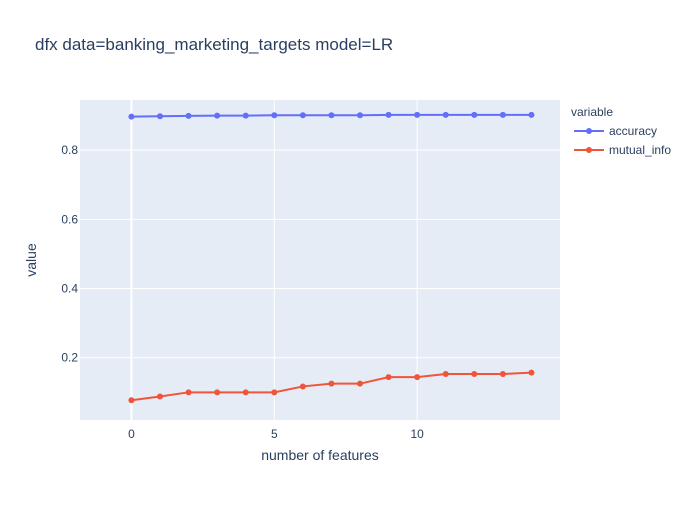  Describe the element at coordinates (633, 131) in the screenshot. I see `legend-label-accuracy: accuracy` at that location.